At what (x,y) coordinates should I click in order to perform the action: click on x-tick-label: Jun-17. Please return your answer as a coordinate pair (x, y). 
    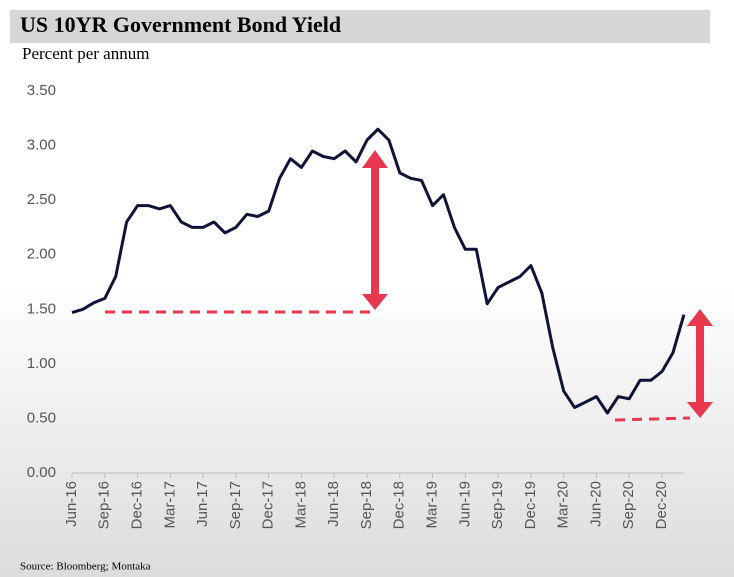
    Looking at the image, I should click on (202, 504).